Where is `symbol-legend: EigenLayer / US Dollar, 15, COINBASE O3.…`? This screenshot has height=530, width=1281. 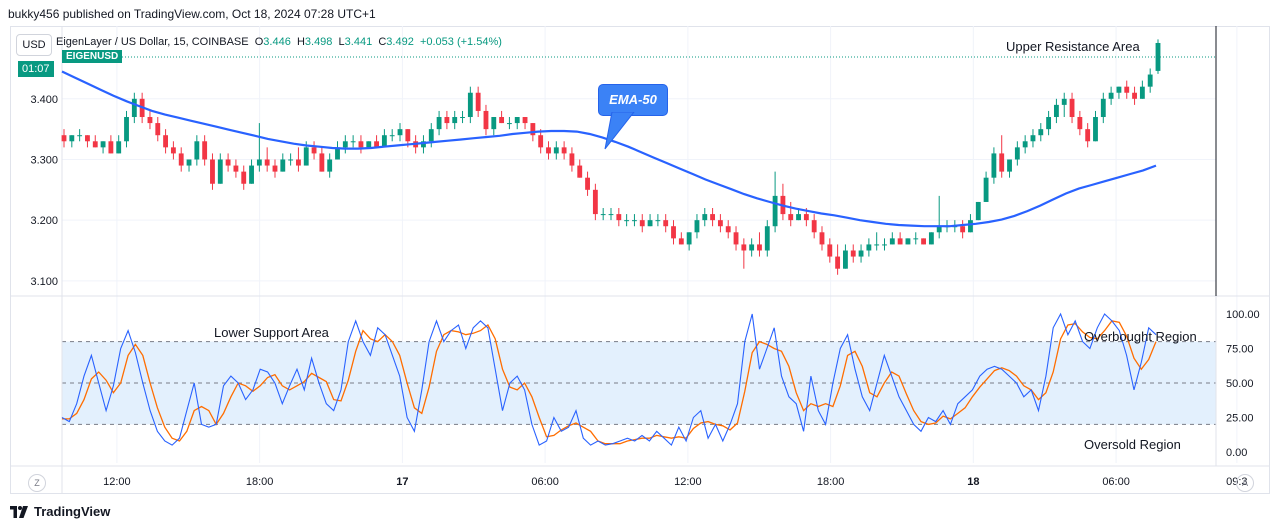 symbol-legend: EigenLayer / US Dollar, 15, COINBASE O3.… is located at coordinates (279, 42).